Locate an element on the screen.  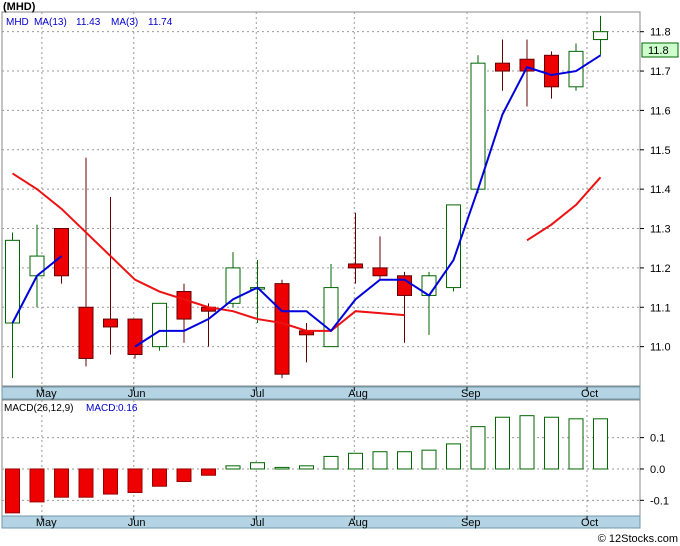
last-price-badge-text: 11.8 is located at coordinates (658, 51).